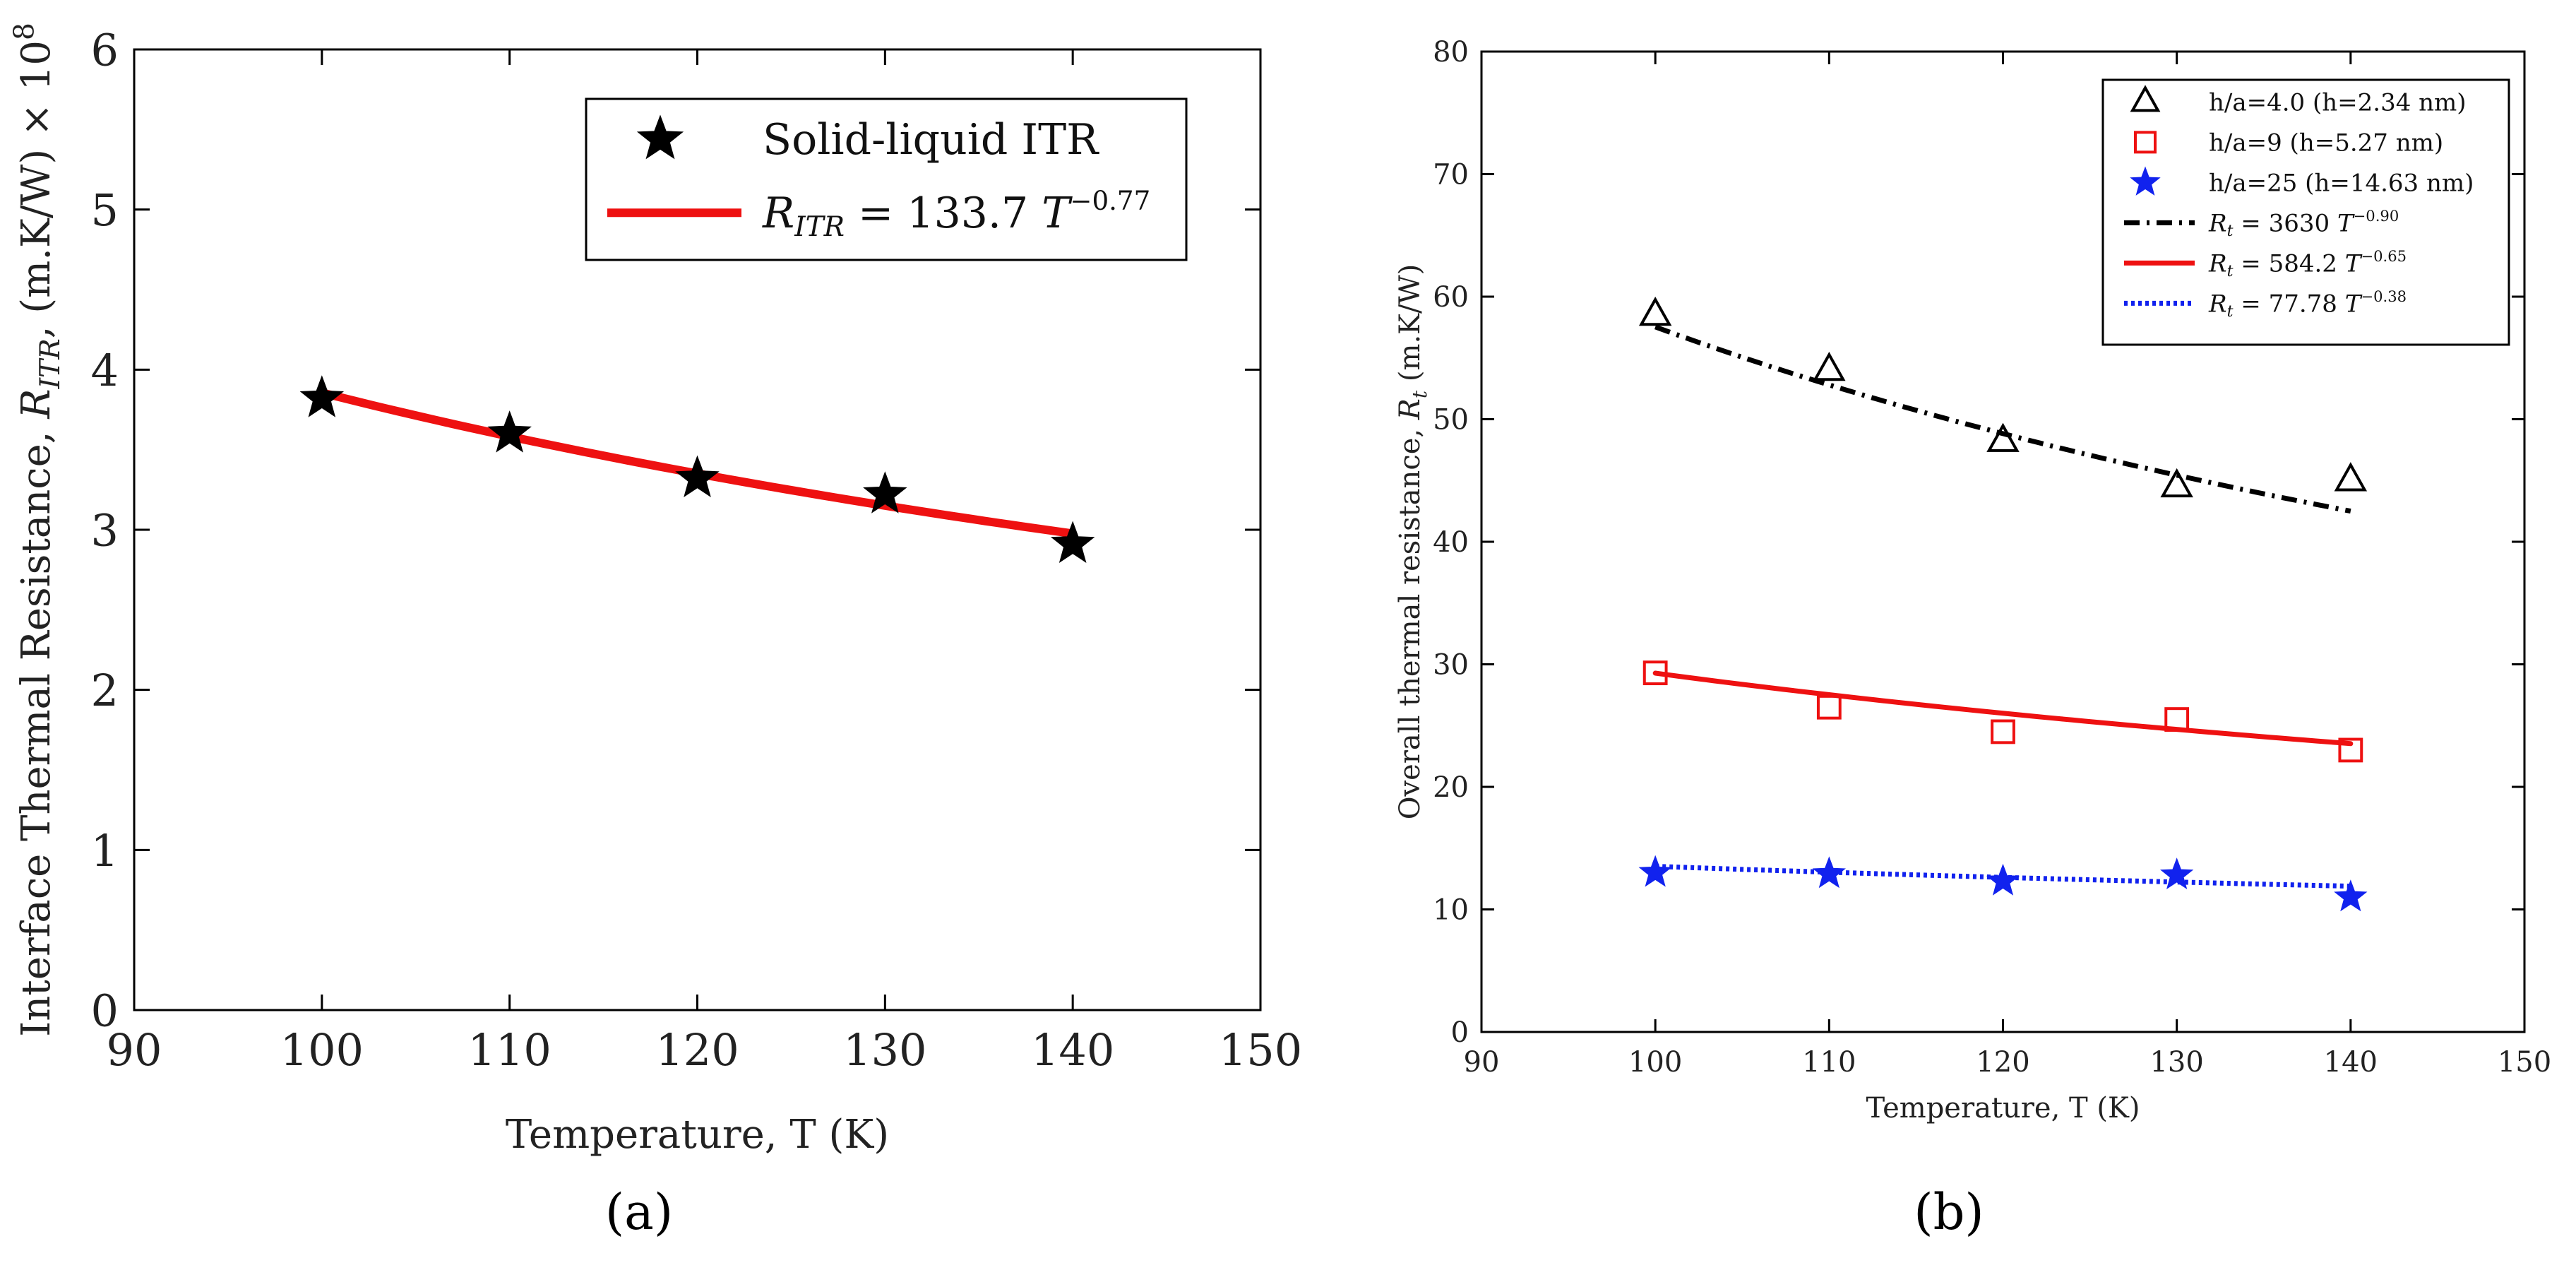 The image size is (2576, 1270). Describe the element at coordinates (105, 371) in the screenshot. I see `y-tick-label: 4` at that location.